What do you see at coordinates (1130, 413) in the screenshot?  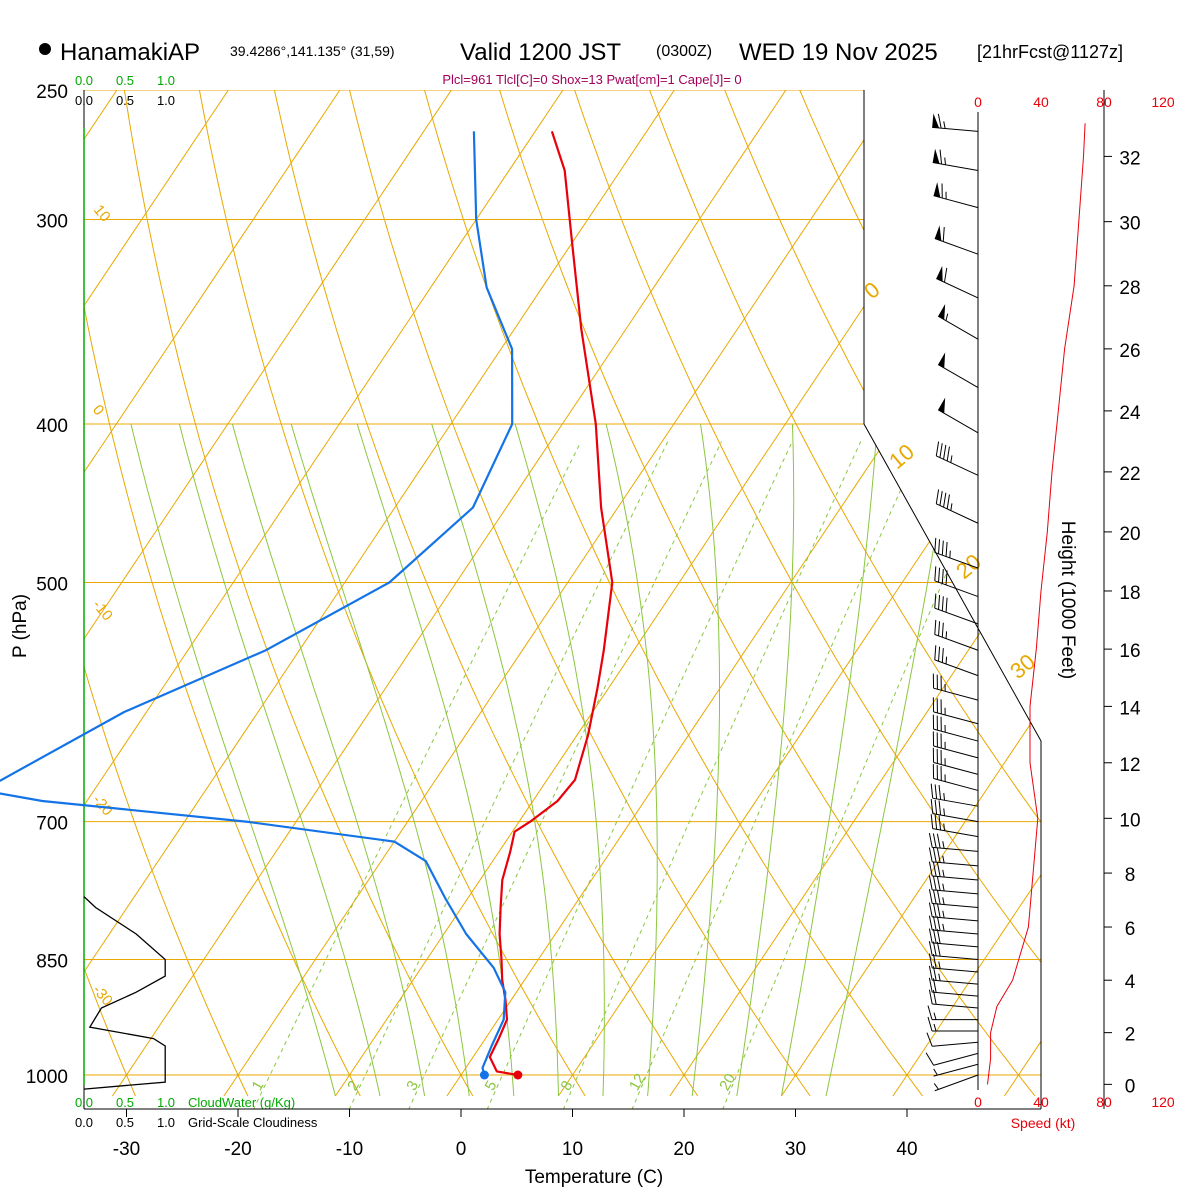 I see `height-tick-label: 24` at bounding box center [1130, 413].